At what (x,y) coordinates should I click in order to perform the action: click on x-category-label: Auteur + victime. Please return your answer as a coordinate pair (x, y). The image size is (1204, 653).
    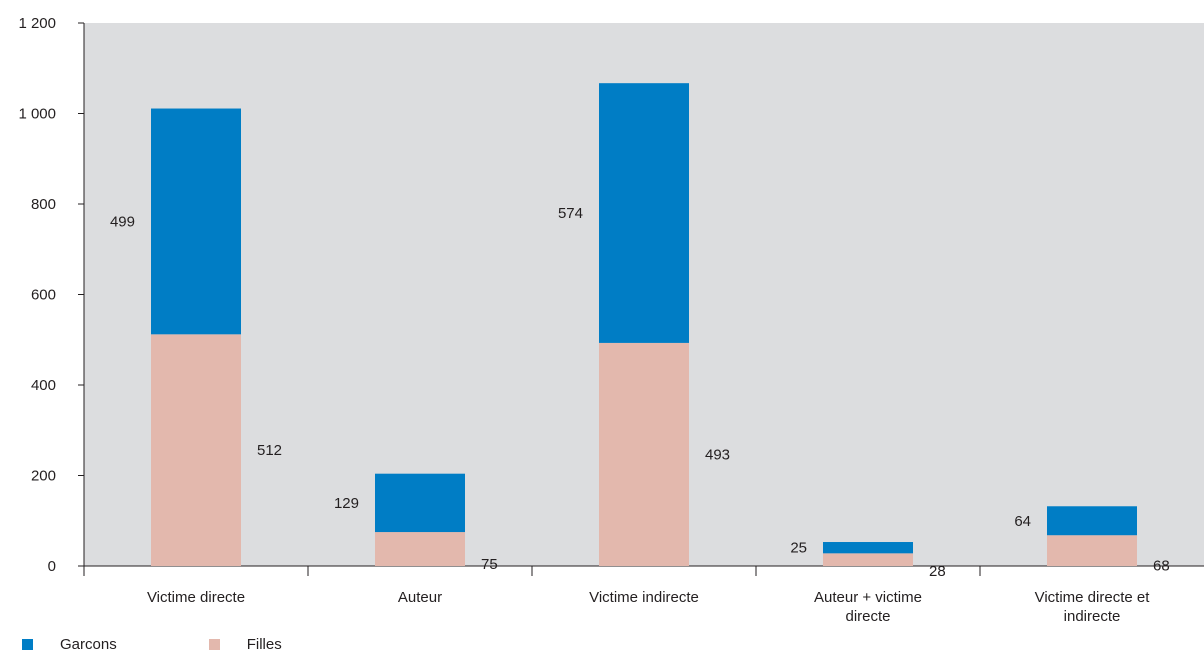
    Looking at the image, I should click on (868, 597).